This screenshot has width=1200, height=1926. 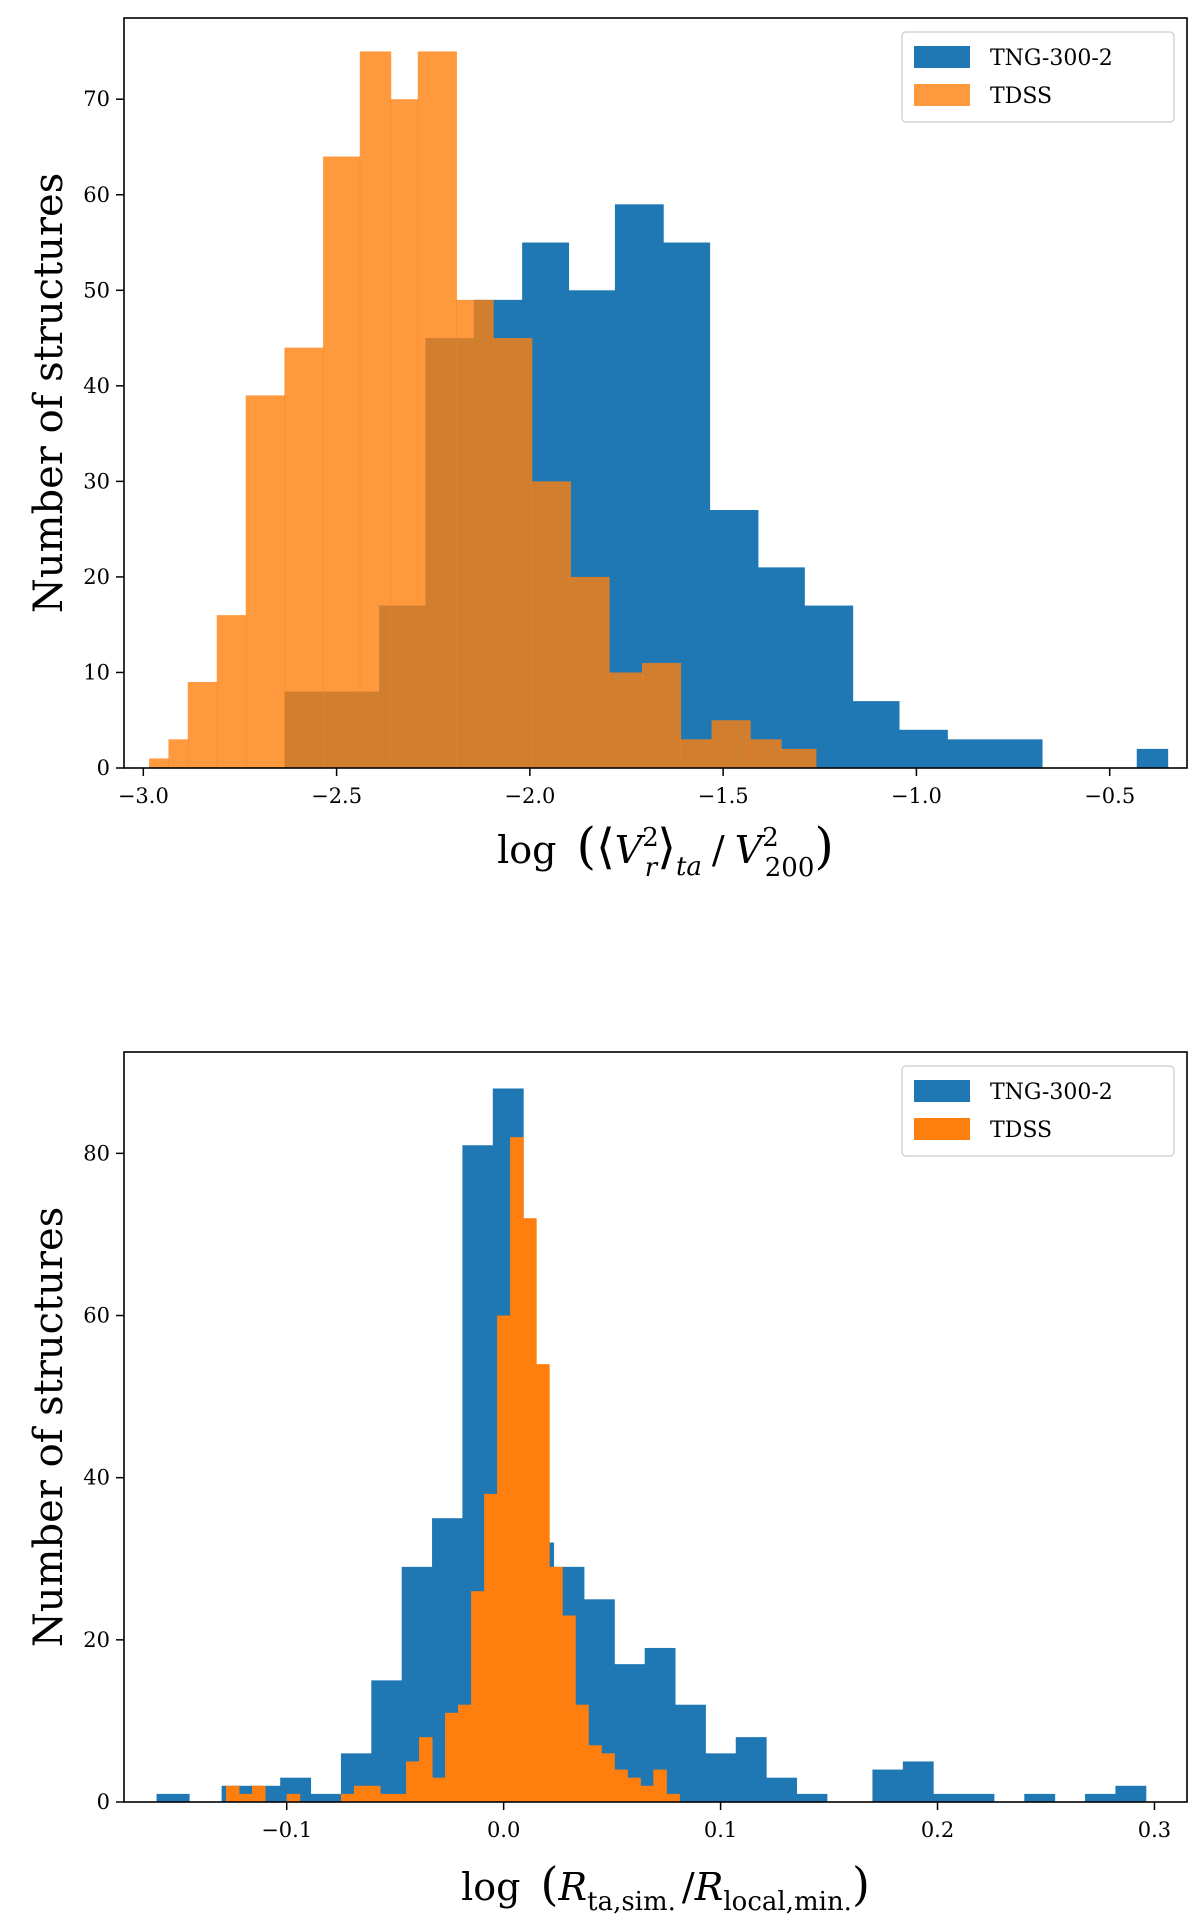 What do you see at coordinates (96, 1153) in the screenshot?
I see `y-tick-label: 80` at bounding box center [96, 1153].